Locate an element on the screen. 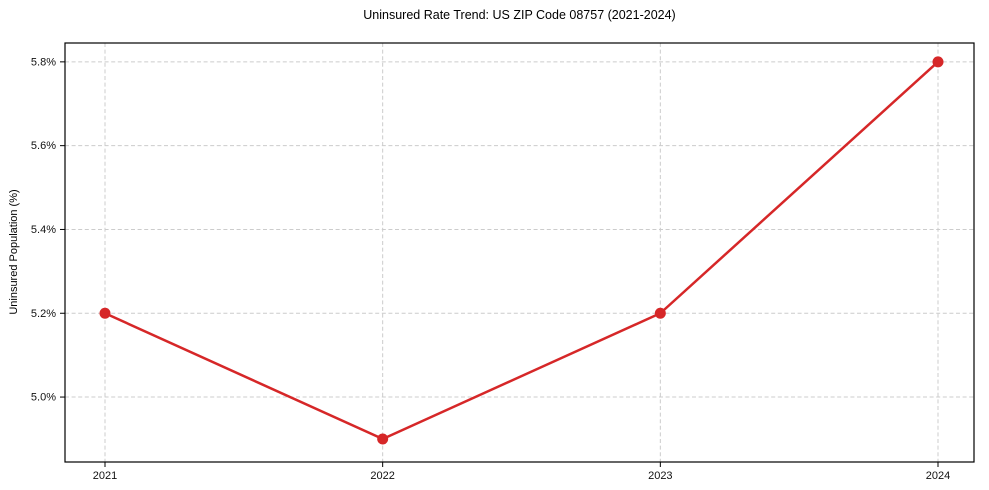 The image size is (989, 490). x-tick-label: 2024 is located at coordinates (938, 476).